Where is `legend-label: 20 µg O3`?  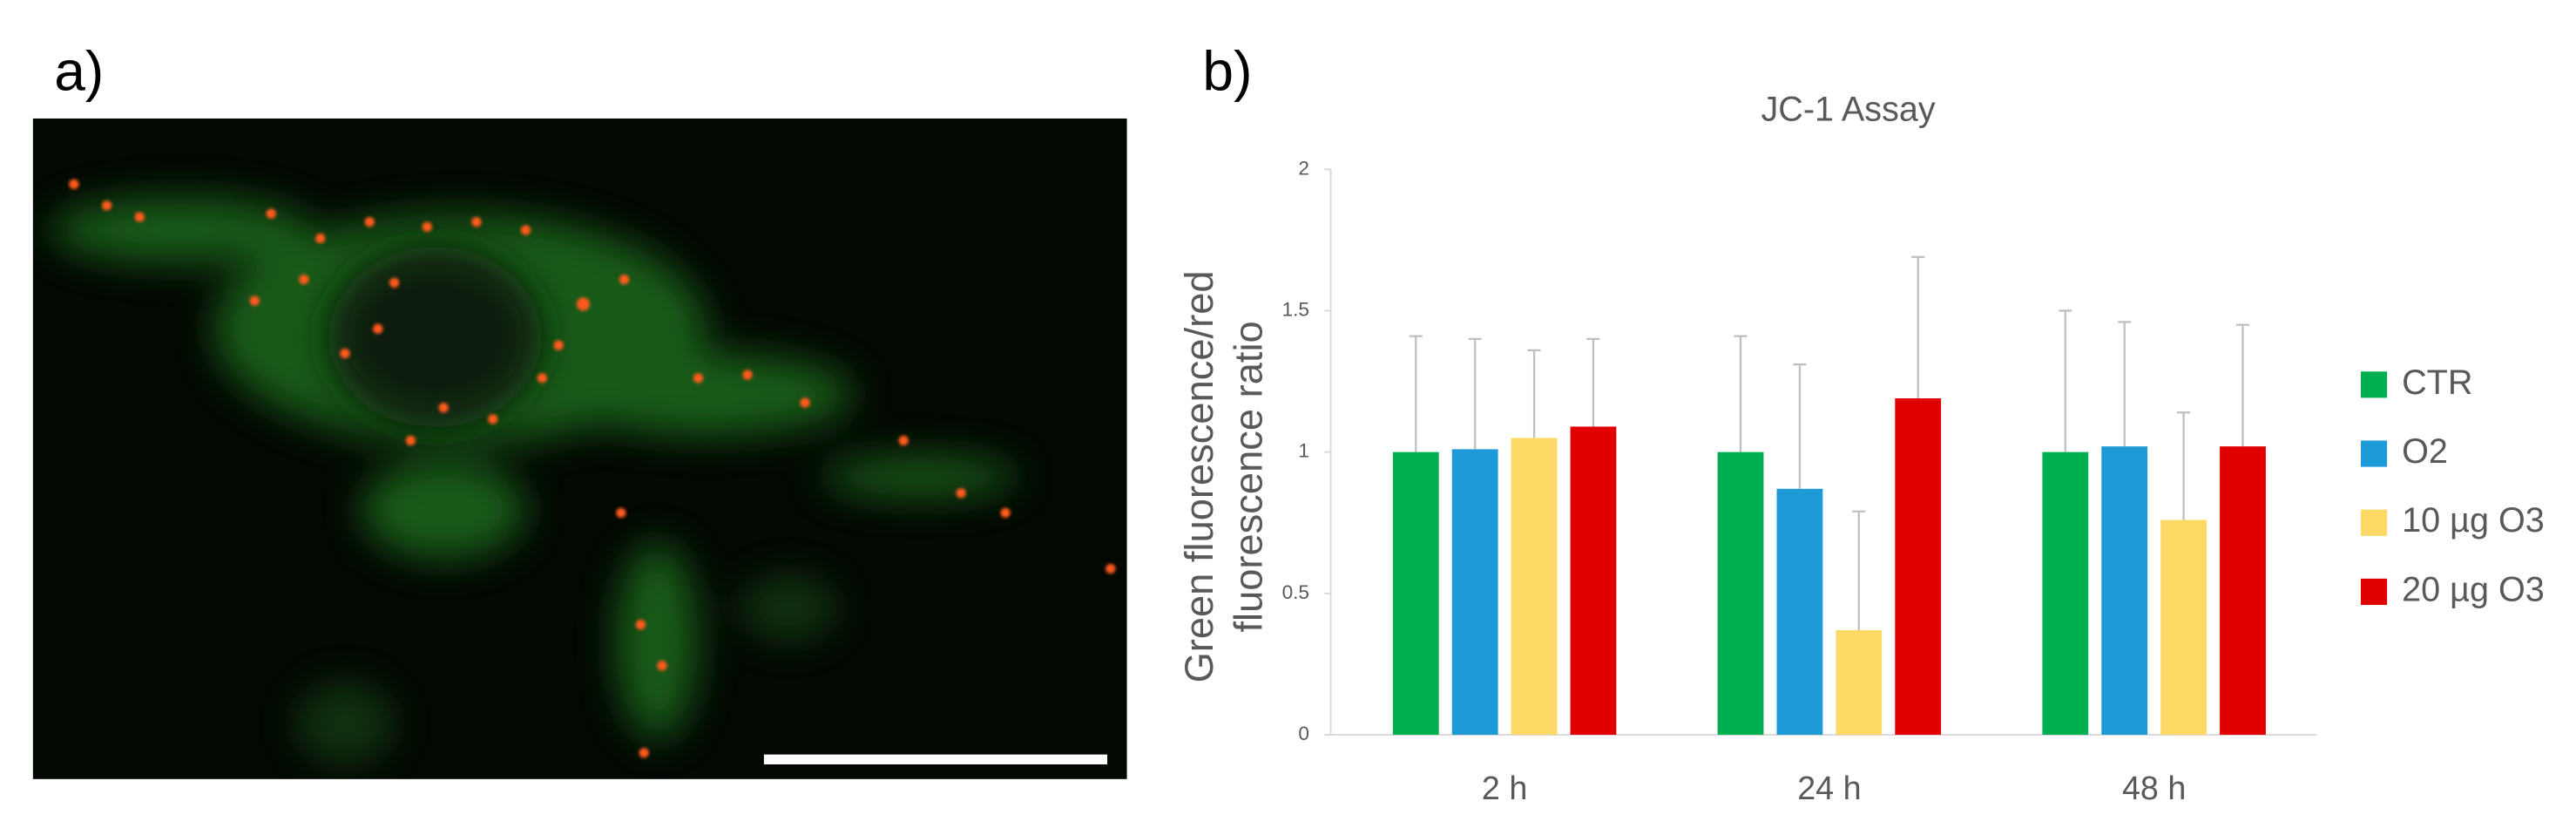 legend-label: 20 µg O3 is located at coordinates (2473, 589).